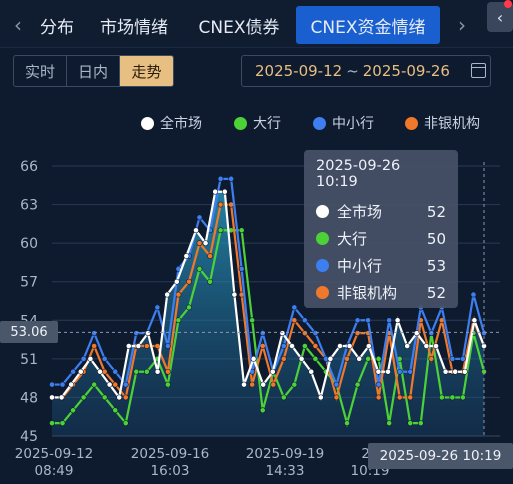  I want to click on legend-item-small-mid-banks: 中小行, so click(343, 123).